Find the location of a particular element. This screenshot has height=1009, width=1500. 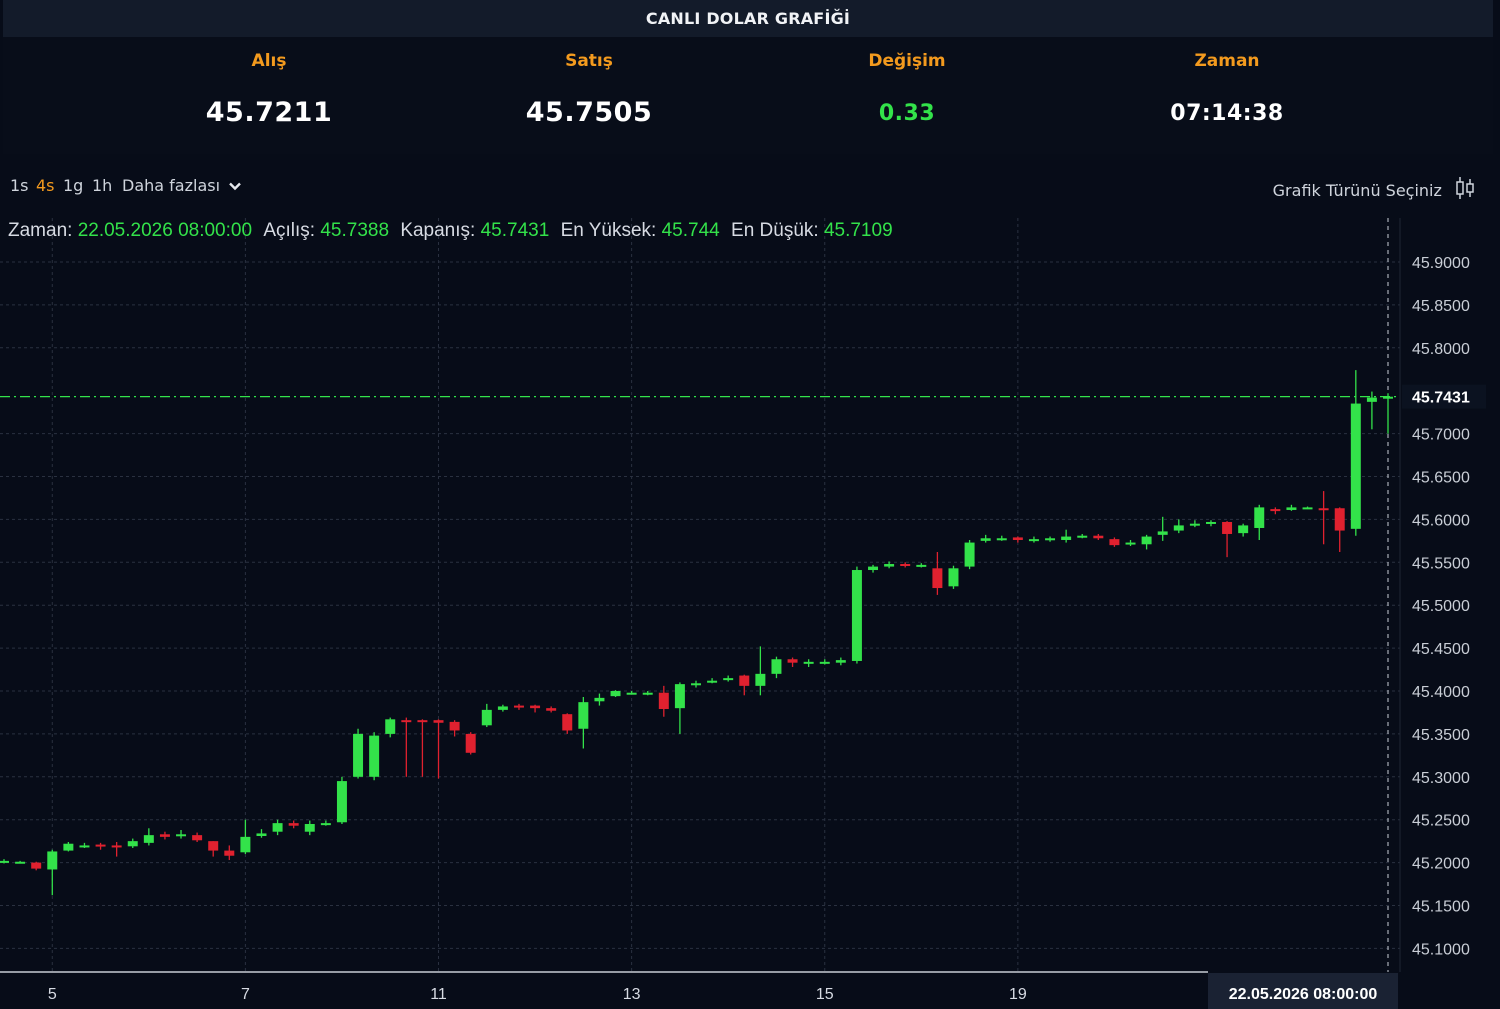

x-tick-label: 13 is located at coordinates (632, 994).